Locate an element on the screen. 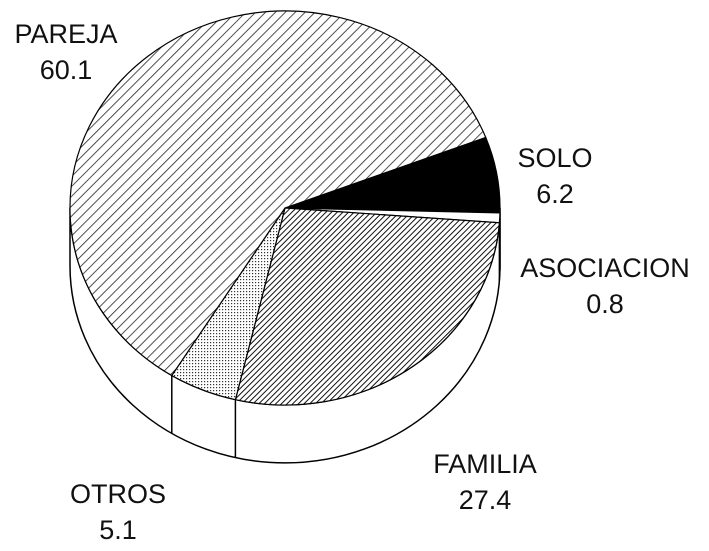 The image size is (709, 551). slice-label: FAMILIA is located at coordinates (485, 464).